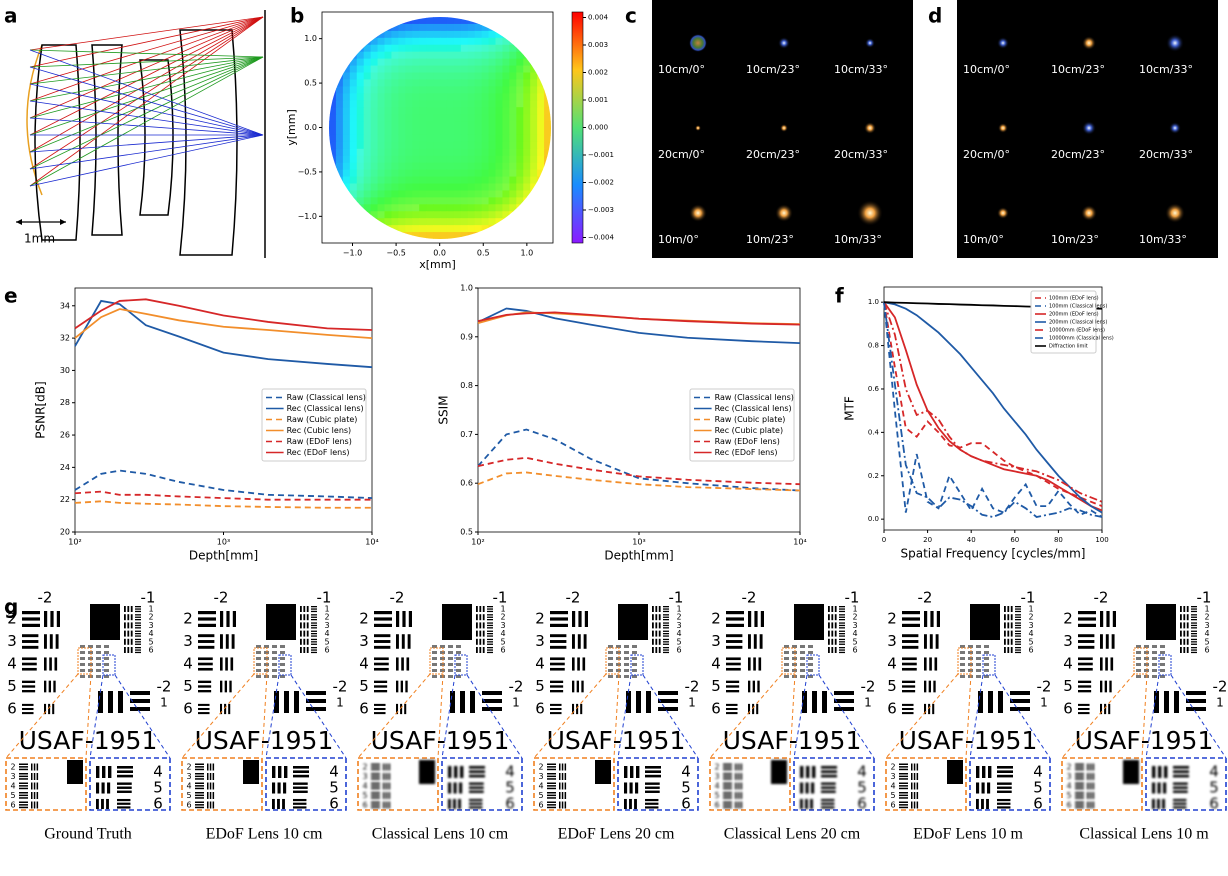 This screenshot has height=876, width=1228. Describe the element at coordinates (164, 703) in the screenshot. I see `element-number: 1` at that location.